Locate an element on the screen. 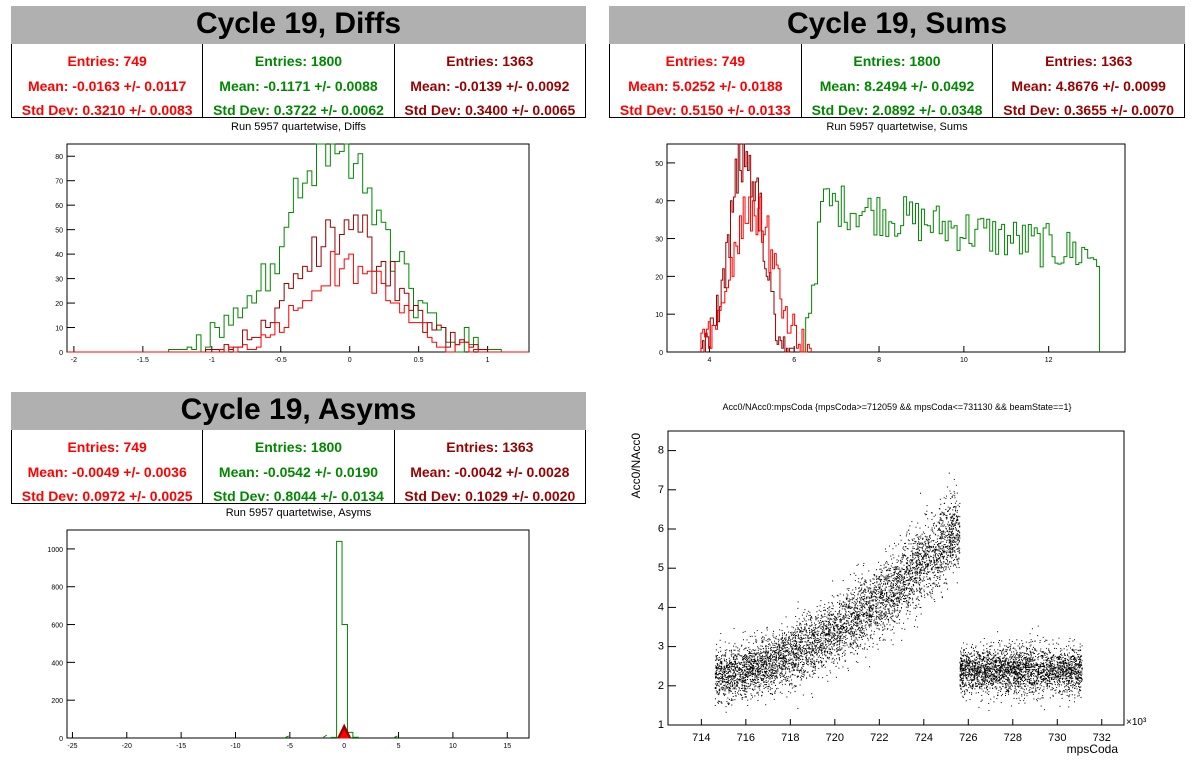  stat-mean: Mean: -0.0042 +/- 0.0028 is located at coordinates (490, 471).